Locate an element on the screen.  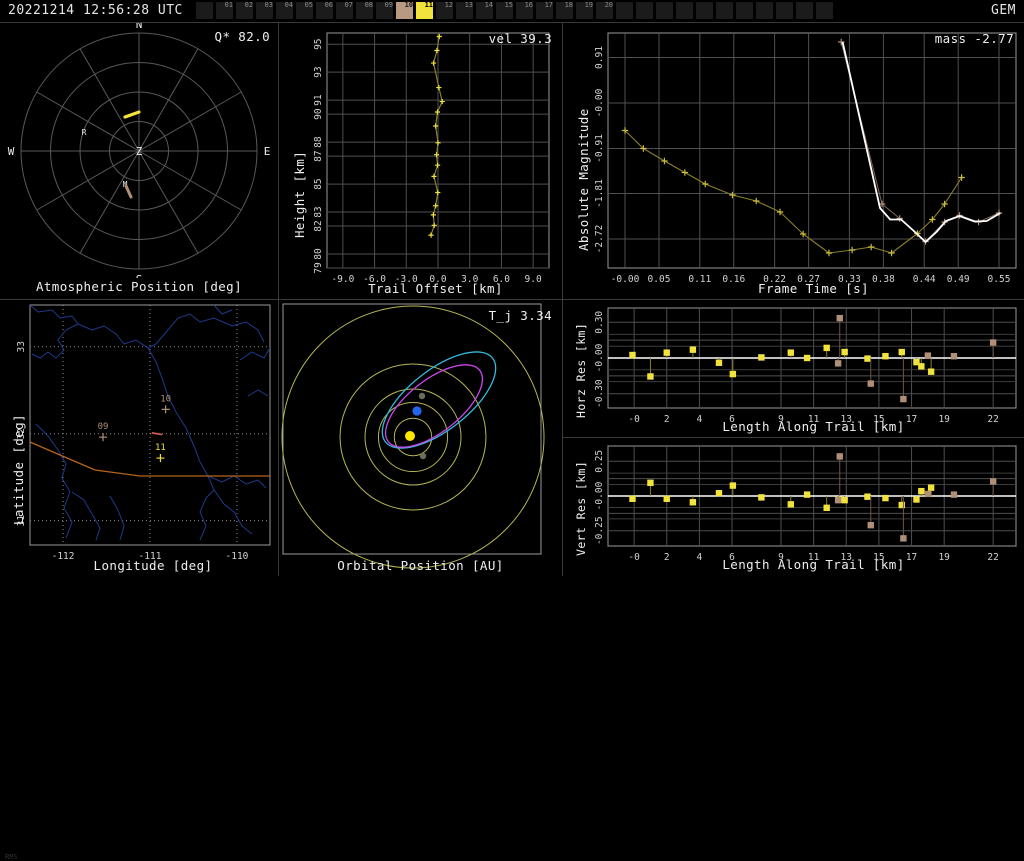
frame-thumbnail-x28 is located at coordinates (764, 10).